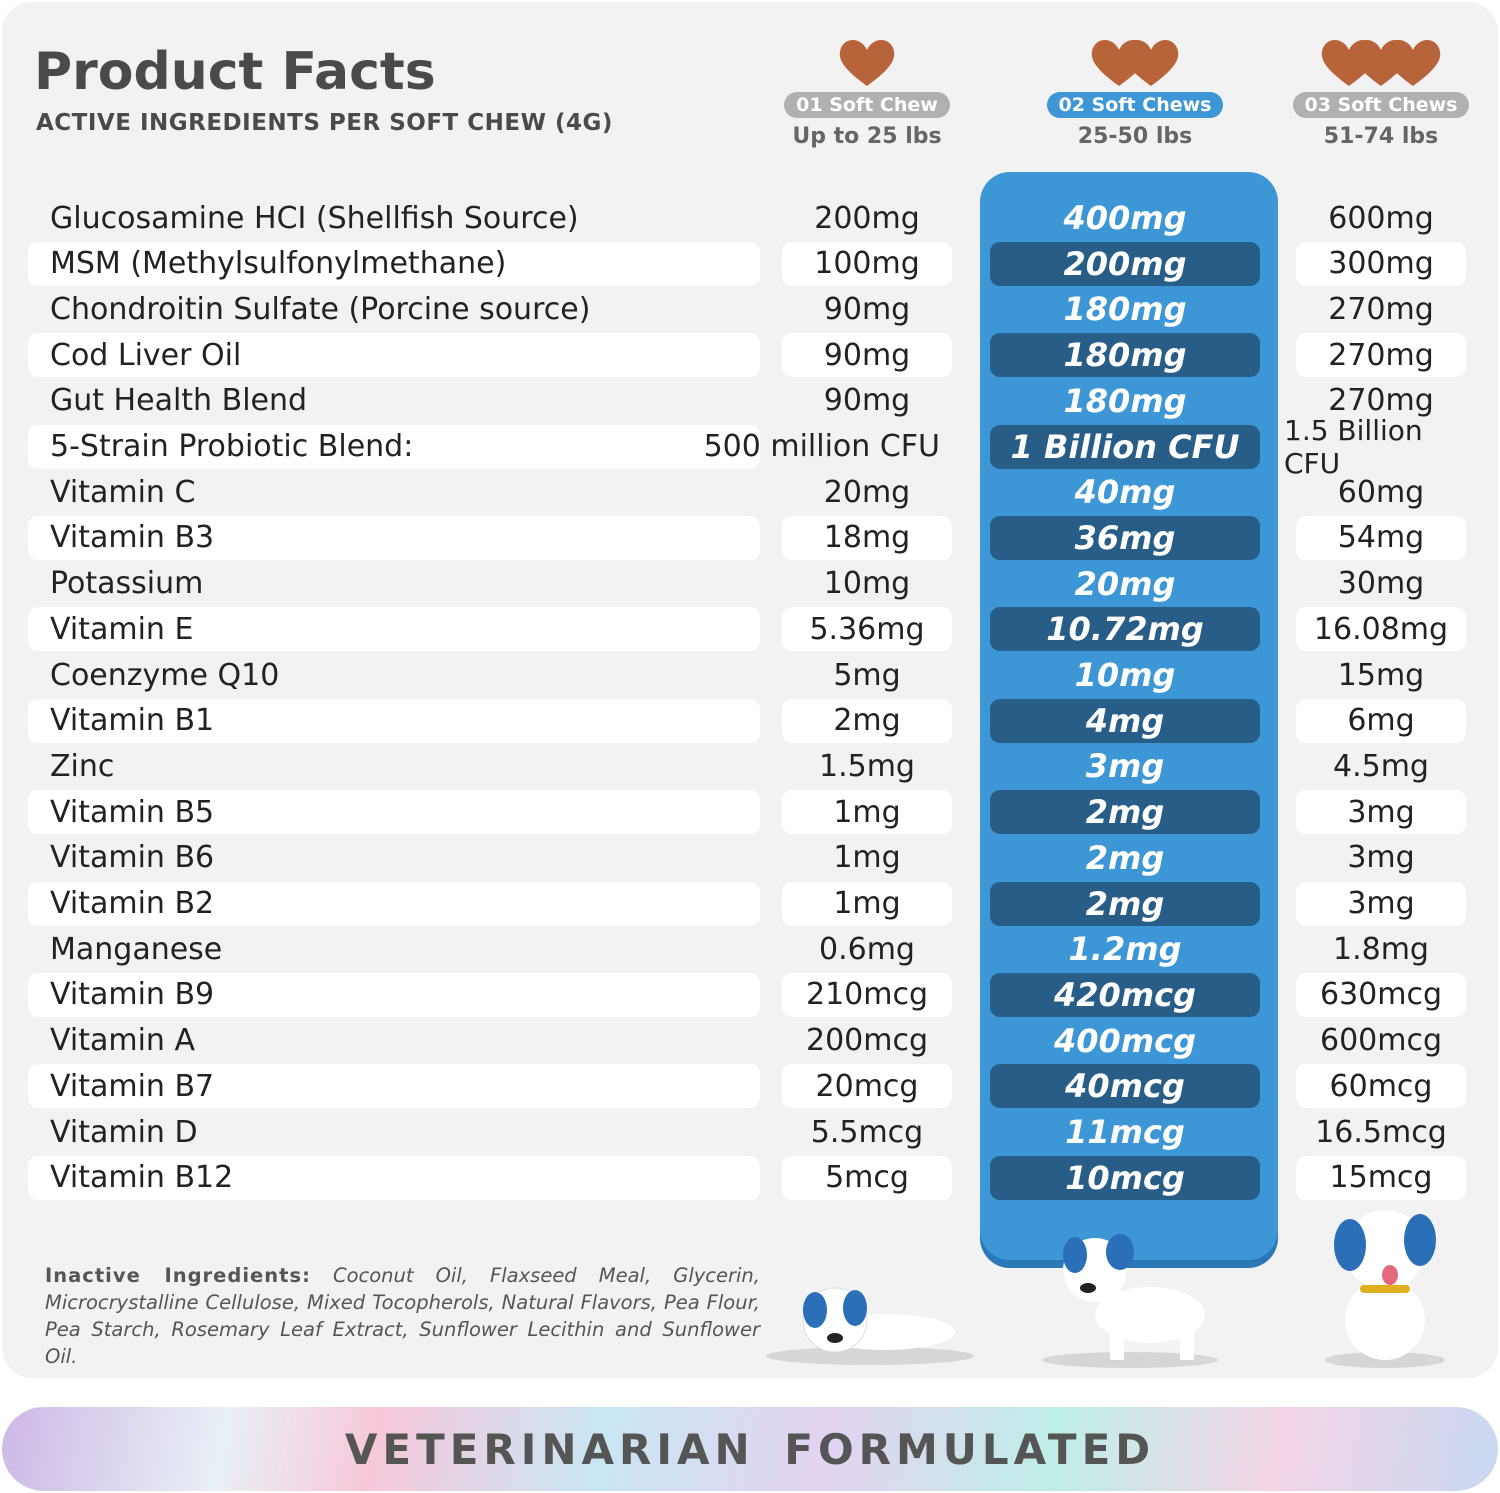  What do you see at coordinates (750, 949) in the screenshot?
I see `table-row: Manganese 0.6mg 1.2mg 1.8mg` at bounding box center [750, 949].